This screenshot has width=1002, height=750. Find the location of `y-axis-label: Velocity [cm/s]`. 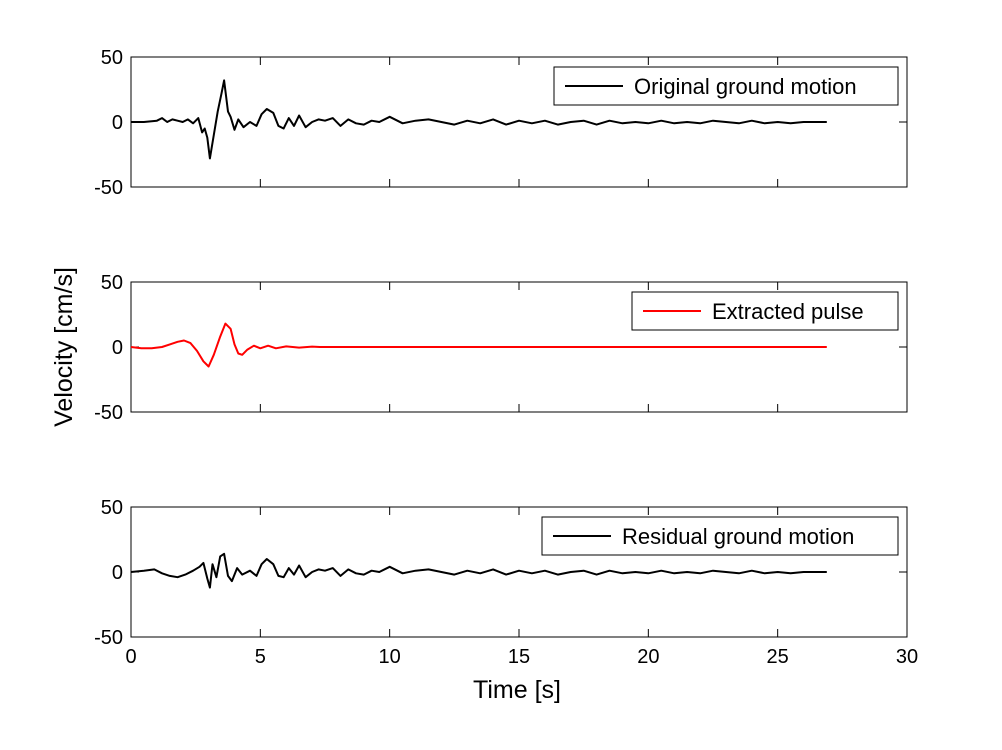

y-axis-label: Velocity [cm/s] is located at coordinates (64, 347).